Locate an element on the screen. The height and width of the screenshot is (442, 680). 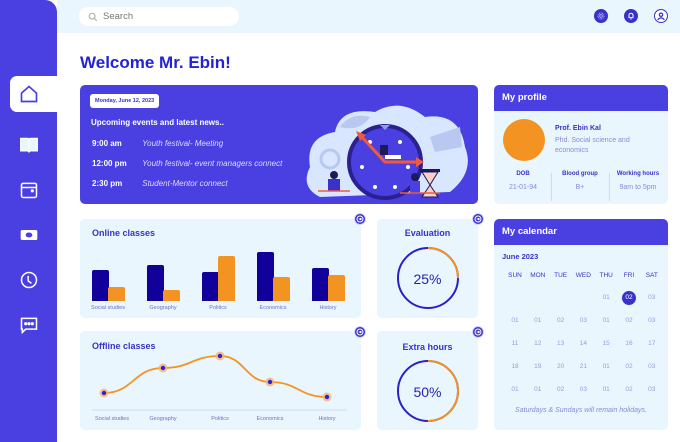
notifications-button is located at coordinates (631, 16).